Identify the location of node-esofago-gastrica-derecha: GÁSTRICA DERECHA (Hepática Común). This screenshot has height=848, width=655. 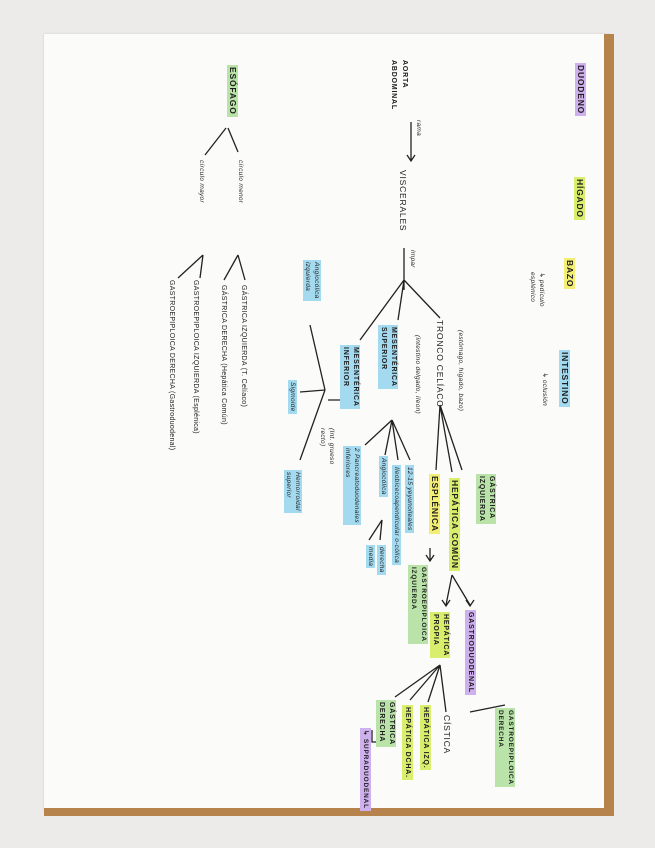
(223, 355).